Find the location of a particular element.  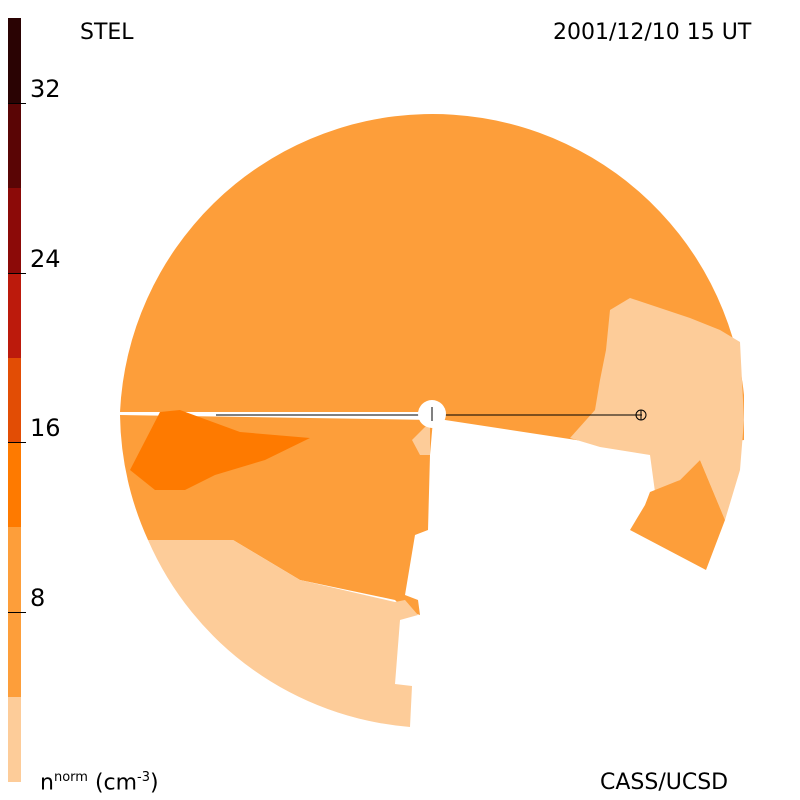

region-dark-tongue is located at coordinates (220, 450).